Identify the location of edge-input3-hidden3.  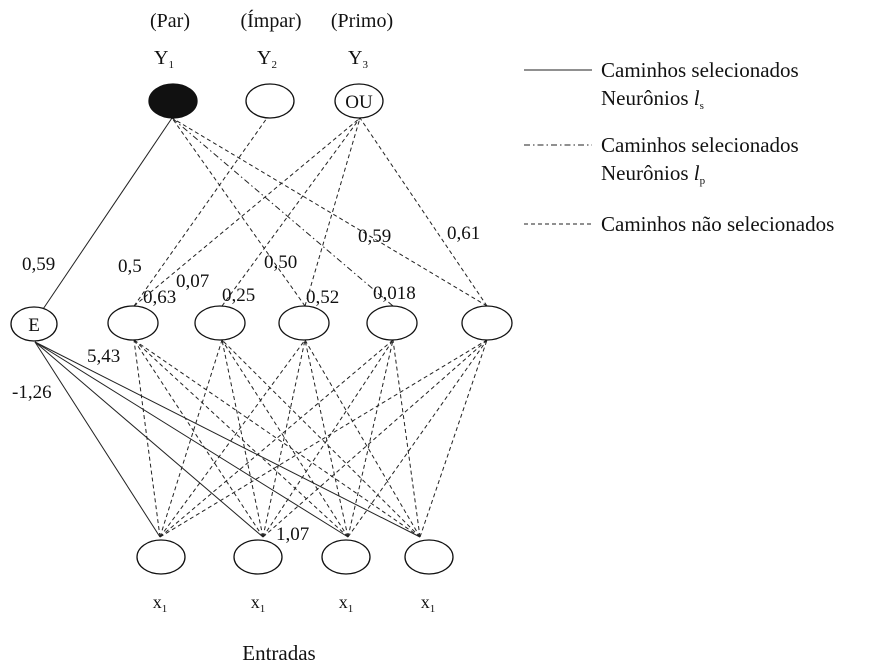
(285, 438).